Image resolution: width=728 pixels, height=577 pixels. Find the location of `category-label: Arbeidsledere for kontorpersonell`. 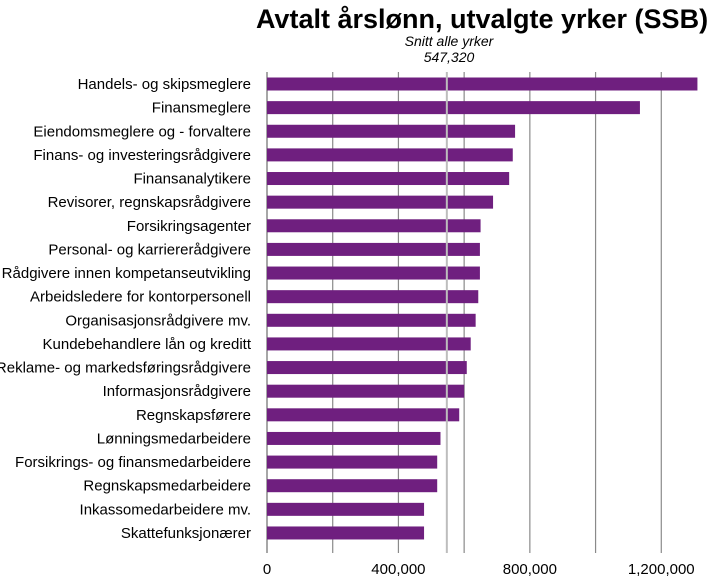

category-label: Arbeidsledere for kontorpersonell is located at coordinates (140, 297).